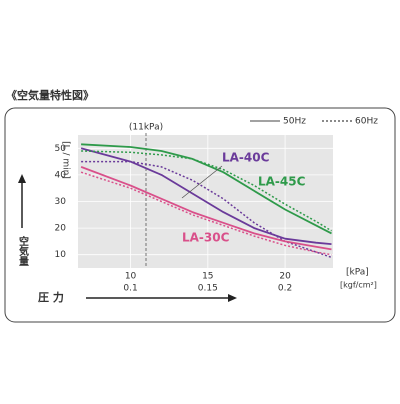 The width and height of the screenshot is (400, 404). What do you see at coordinates (66, 160) in the screenshot?
I see `y-unit: [L / min]` at bounding box center [66, 160].